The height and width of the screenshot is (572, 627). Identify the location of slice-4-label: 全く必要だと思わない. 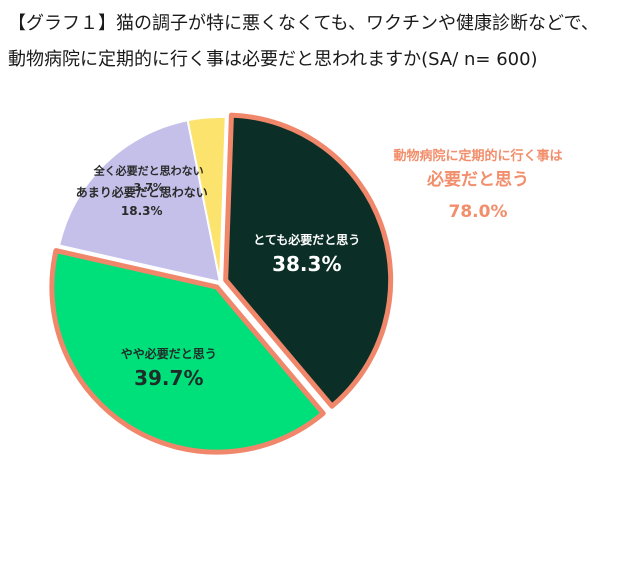
(148, 170).